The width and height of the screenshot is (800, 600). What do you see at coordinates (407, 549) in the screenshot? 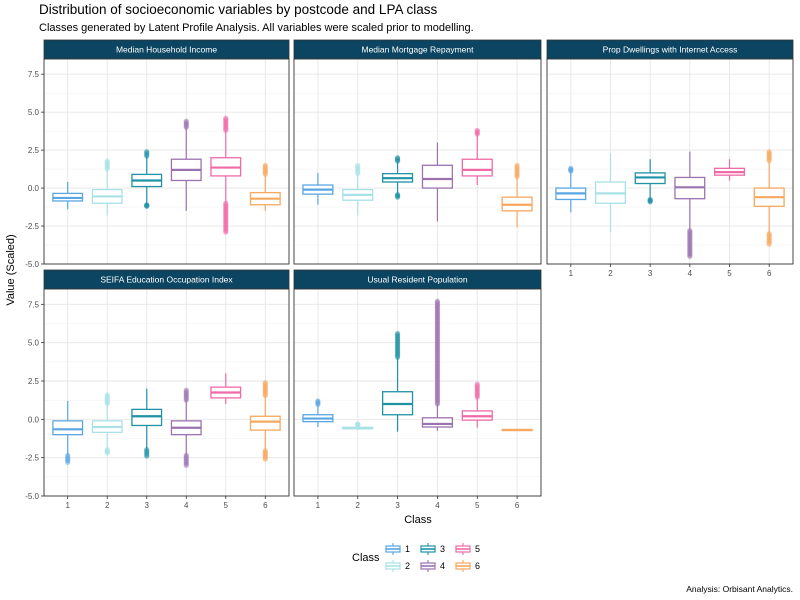
I see `legend-label: 1` at bounding box center [407, 549].